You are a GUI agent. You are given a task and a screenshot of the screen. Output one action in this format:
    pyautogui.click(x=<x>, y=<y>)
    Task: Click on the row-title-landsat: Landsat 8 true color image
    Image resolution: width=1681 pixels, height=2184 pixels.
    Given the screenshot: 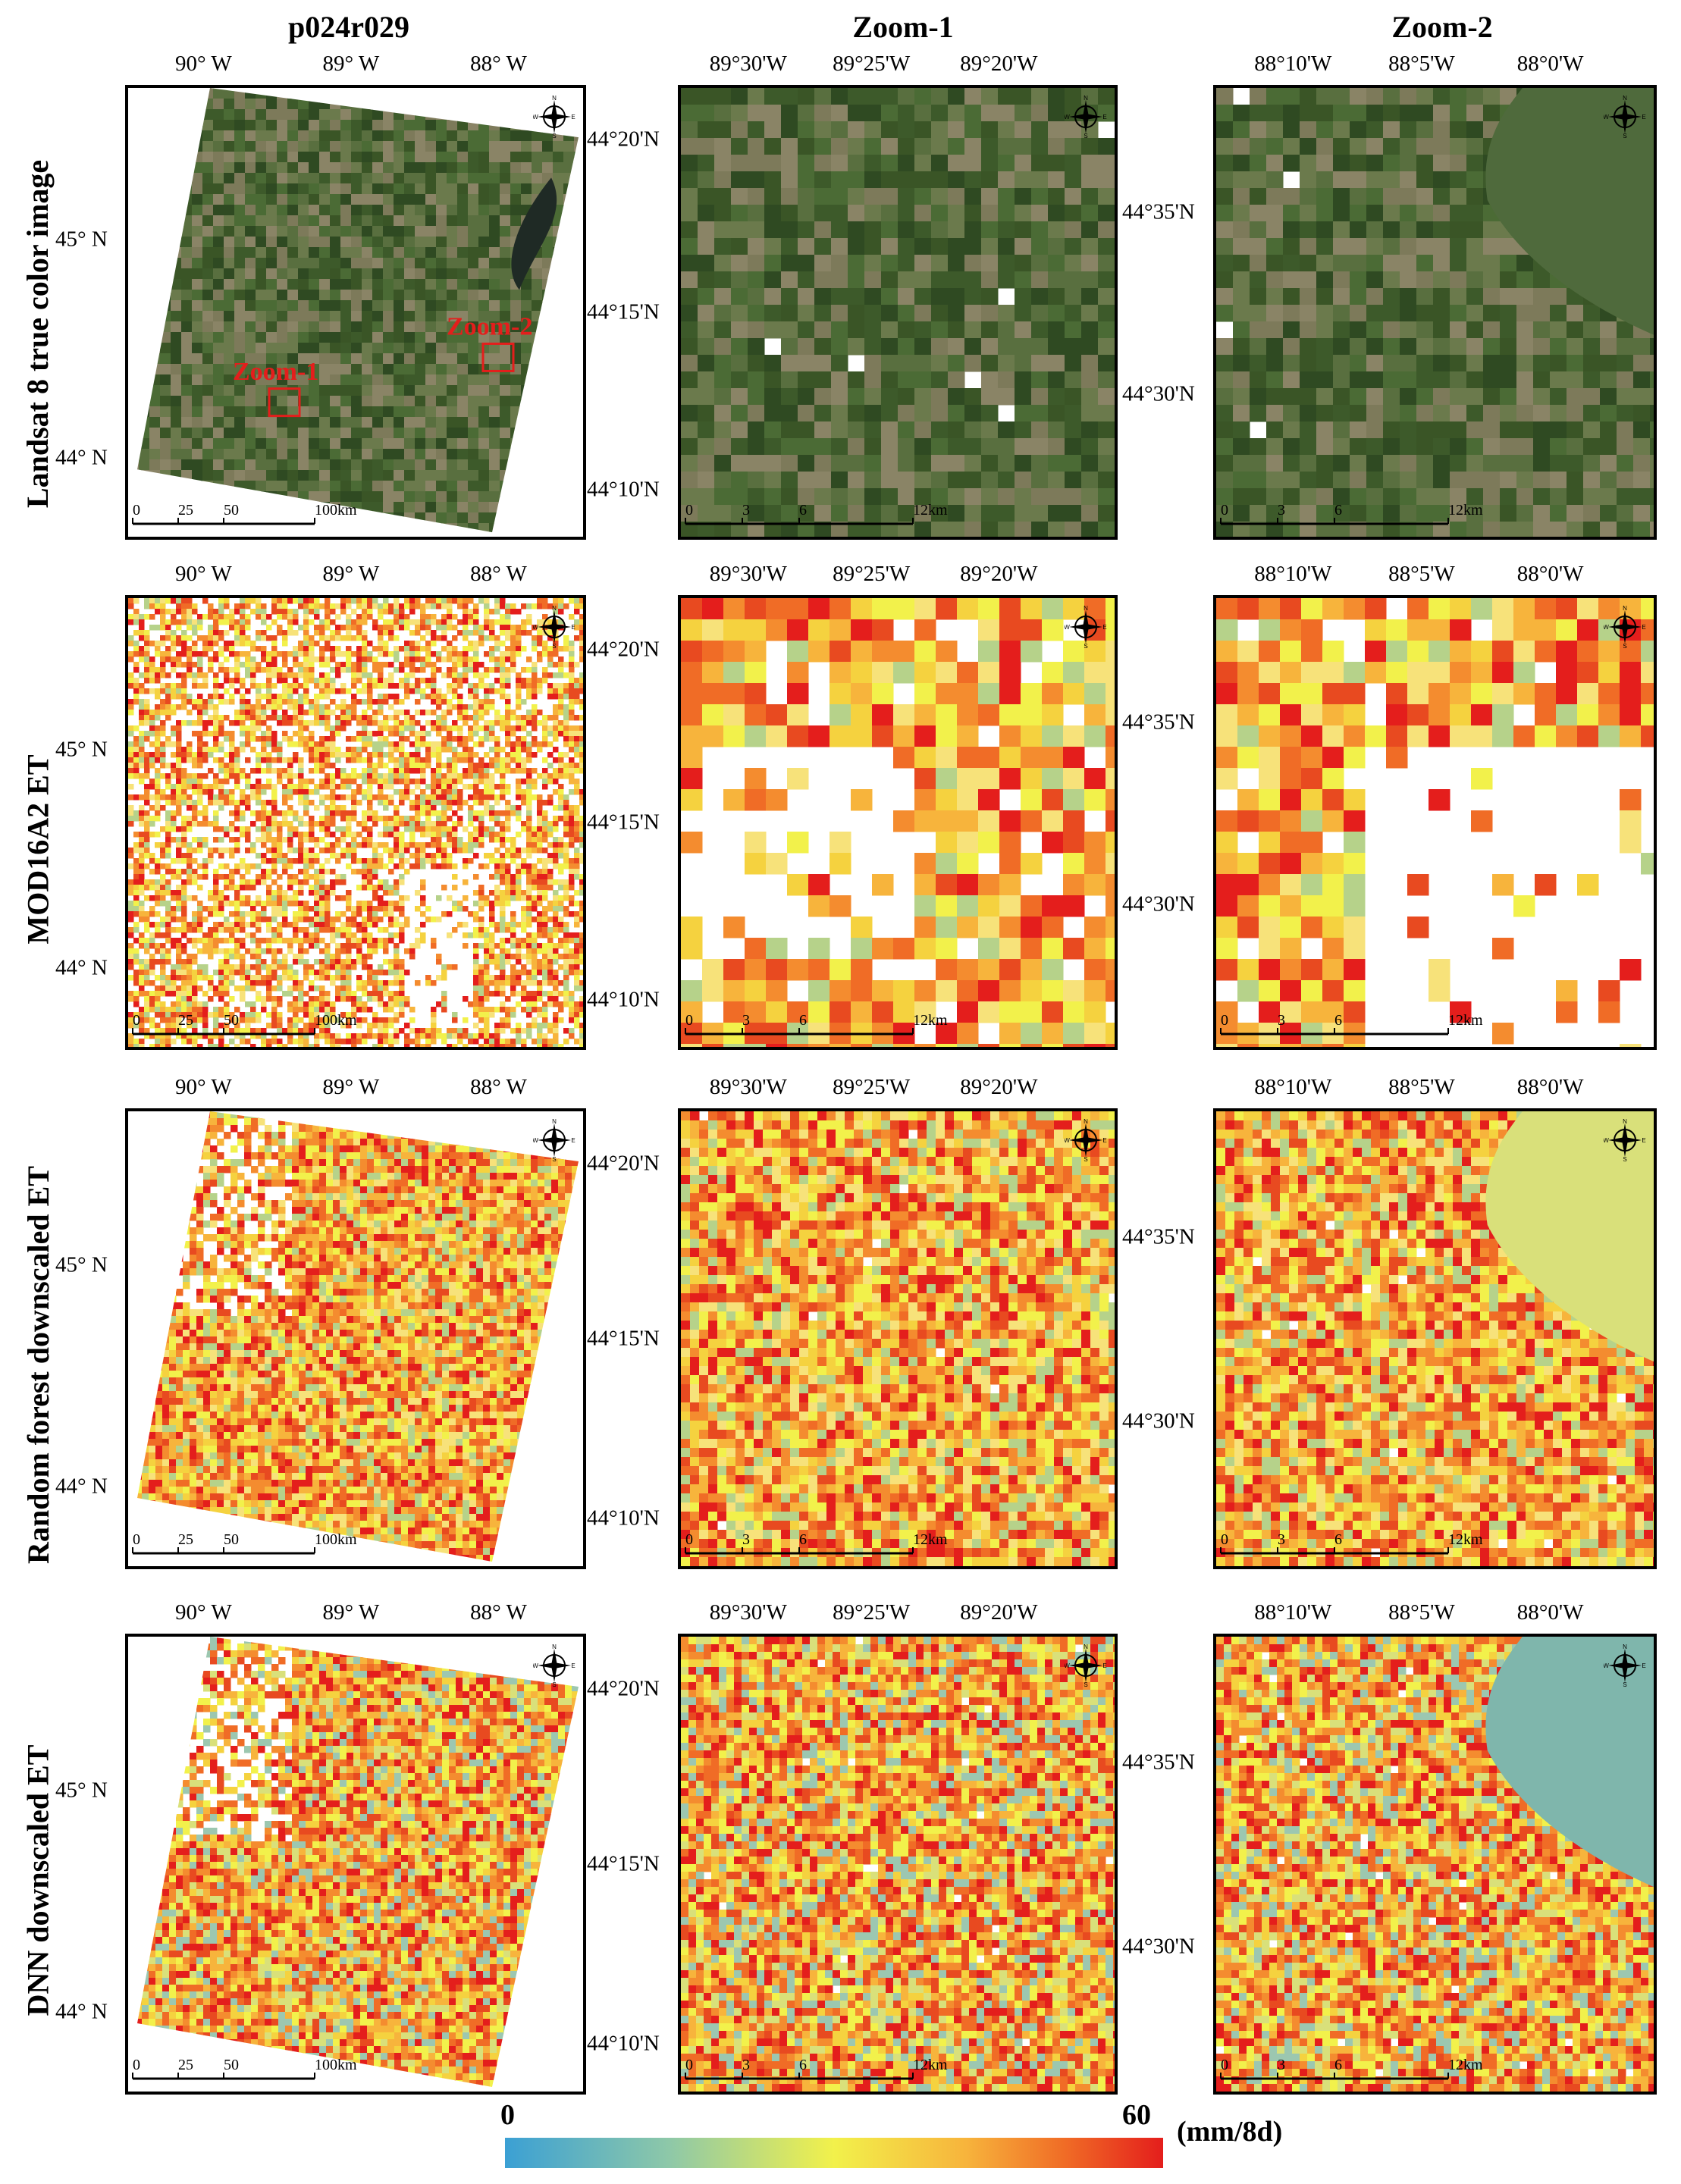 What is the action you would take?
    pyautogui.click(x=38, y=333)
    